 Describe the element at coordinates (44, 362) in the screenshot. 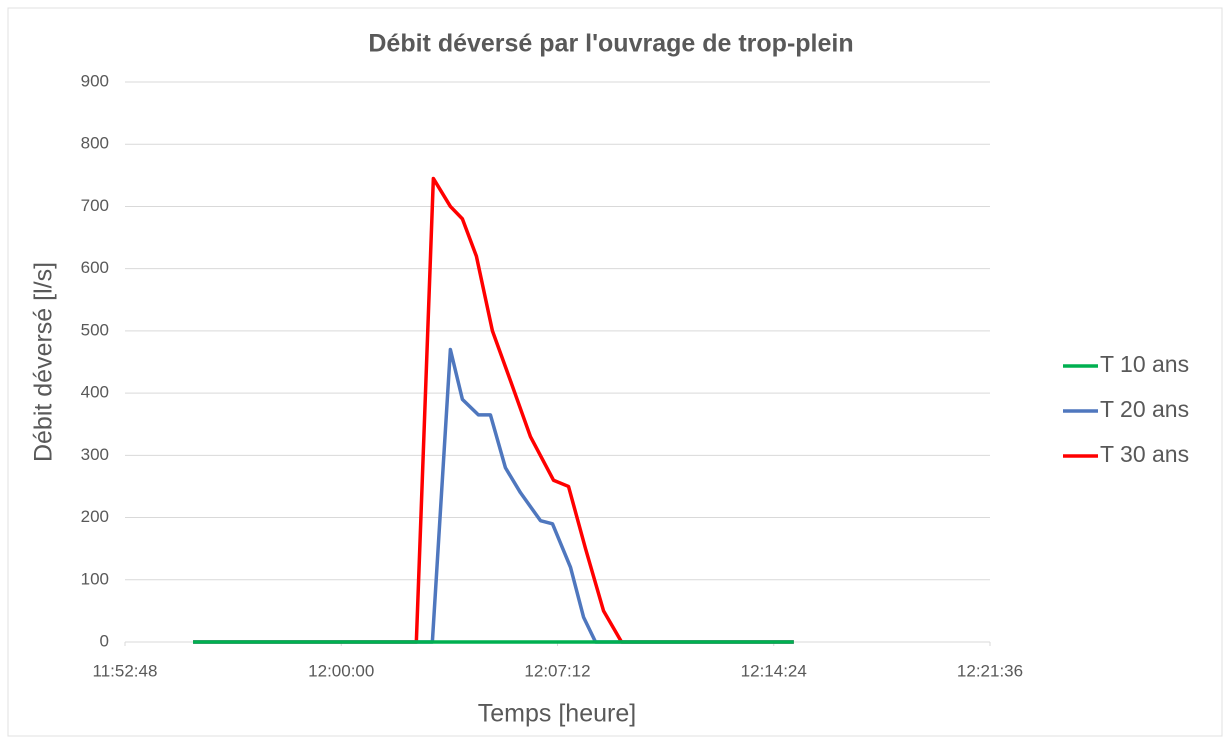

I see `y-axis-label: Débit déversé [l/s]` at that location.